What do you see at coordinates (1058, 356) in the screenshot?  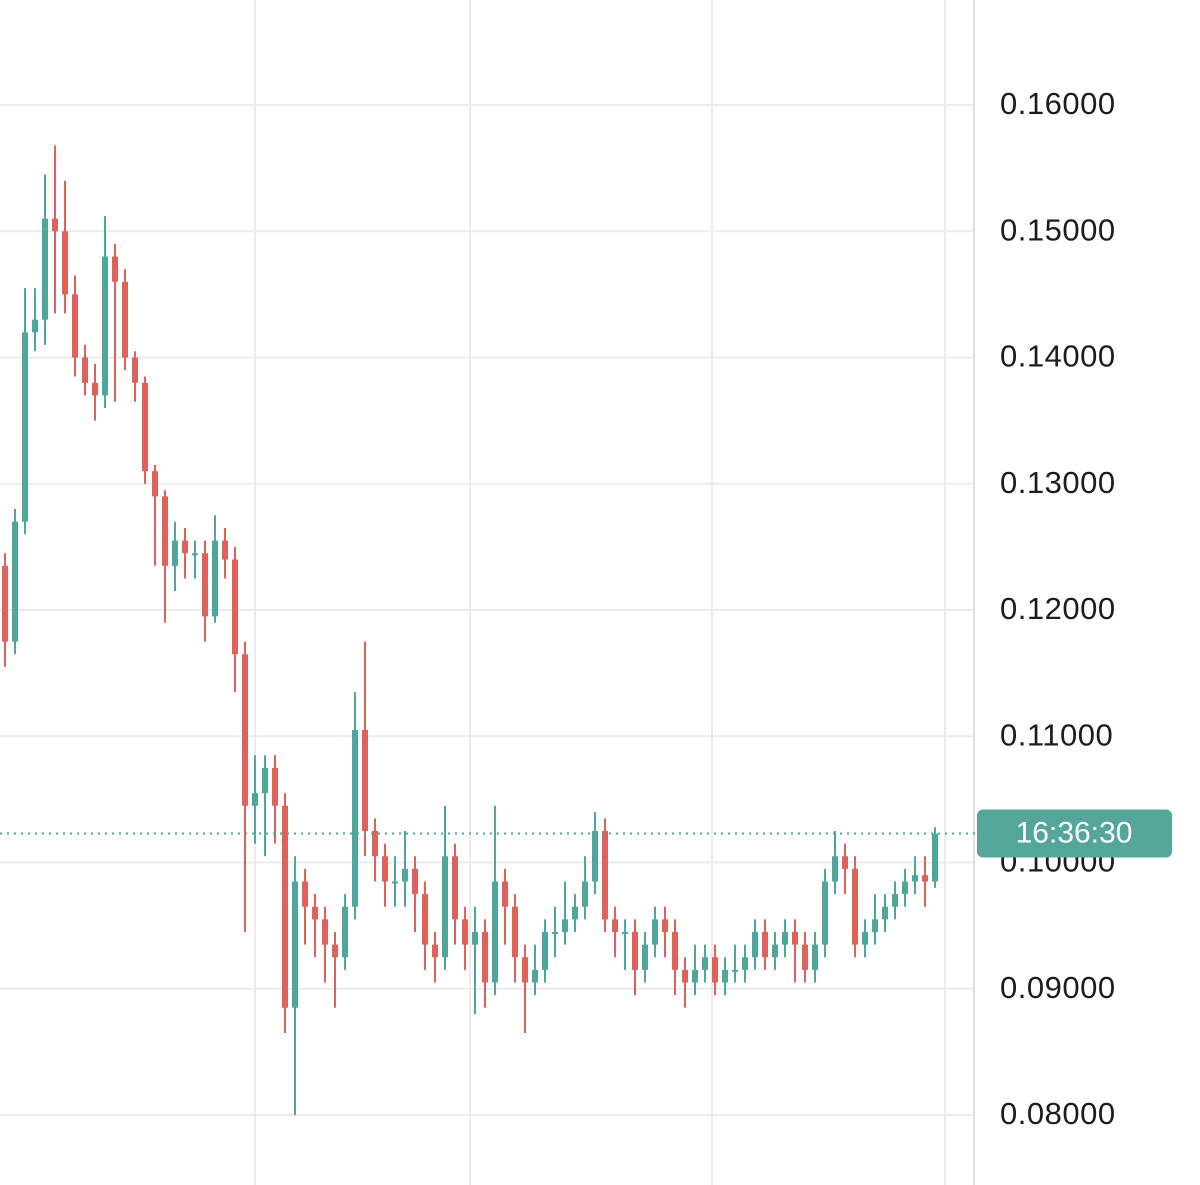 I see `y-tick-label: 0.14000` at bounding box center [1058, 356].